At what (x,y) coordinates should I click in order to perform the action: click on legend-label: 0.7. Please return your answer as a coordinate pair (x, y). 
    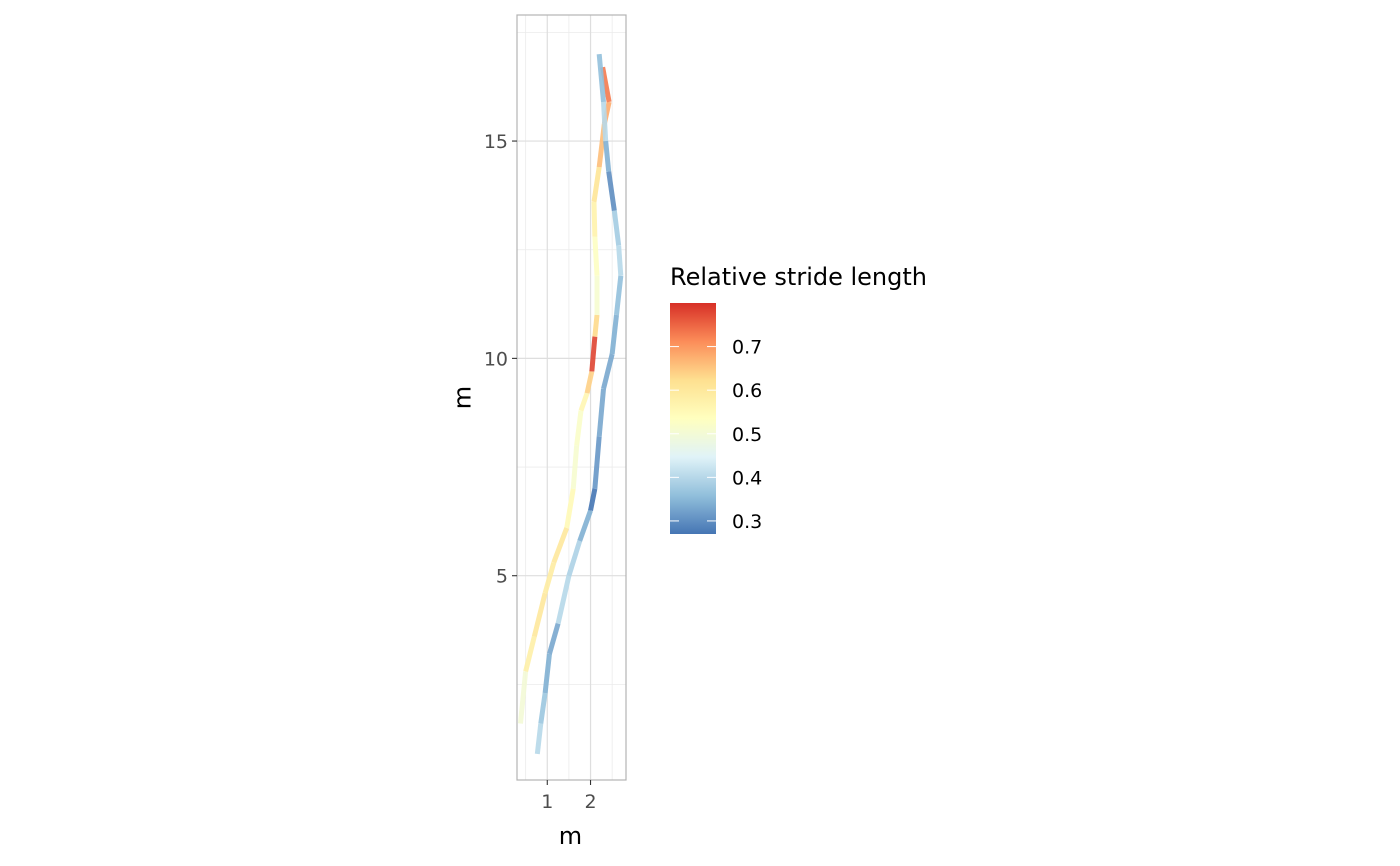
    Looking at the image, I should click on (747, 348).